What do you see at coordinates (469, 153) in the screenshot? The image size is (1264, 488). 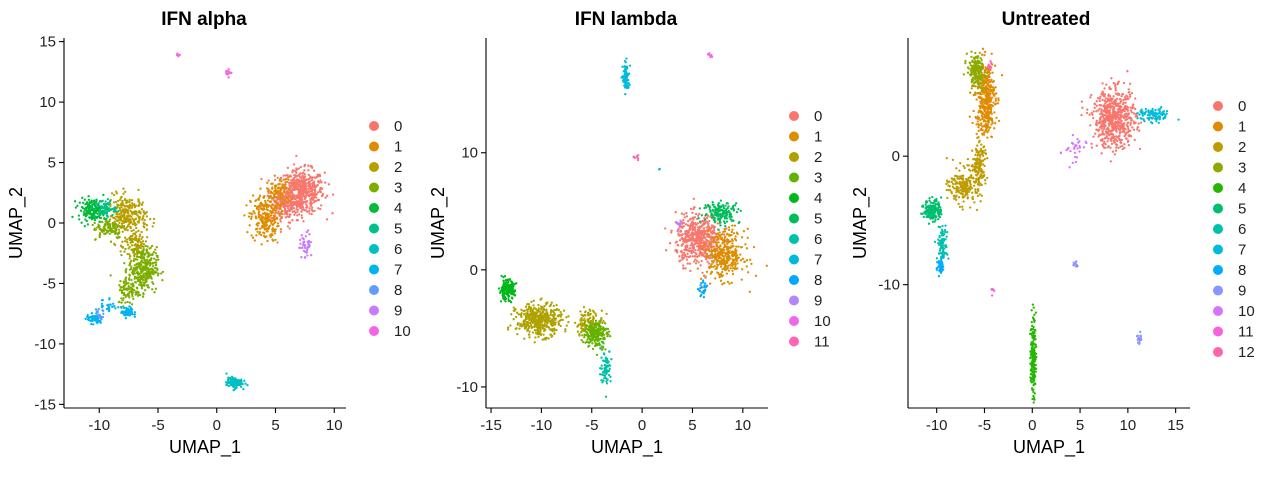 I see `y-tick-label: 10` at bounding box center [469, 153].